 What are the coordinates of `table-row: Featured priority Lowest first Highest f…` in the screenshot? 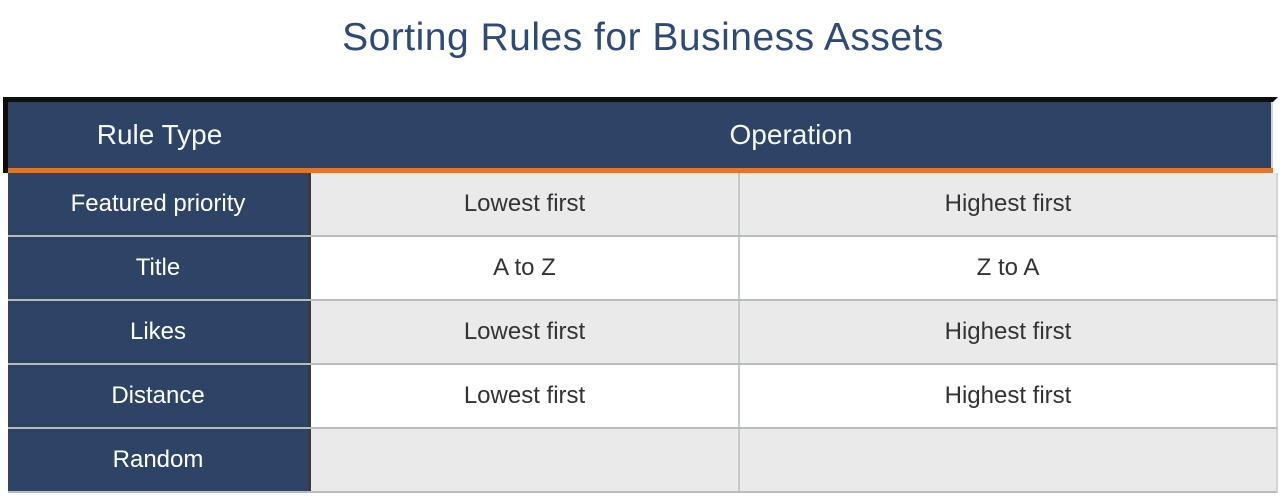 It's located at (643, 205).